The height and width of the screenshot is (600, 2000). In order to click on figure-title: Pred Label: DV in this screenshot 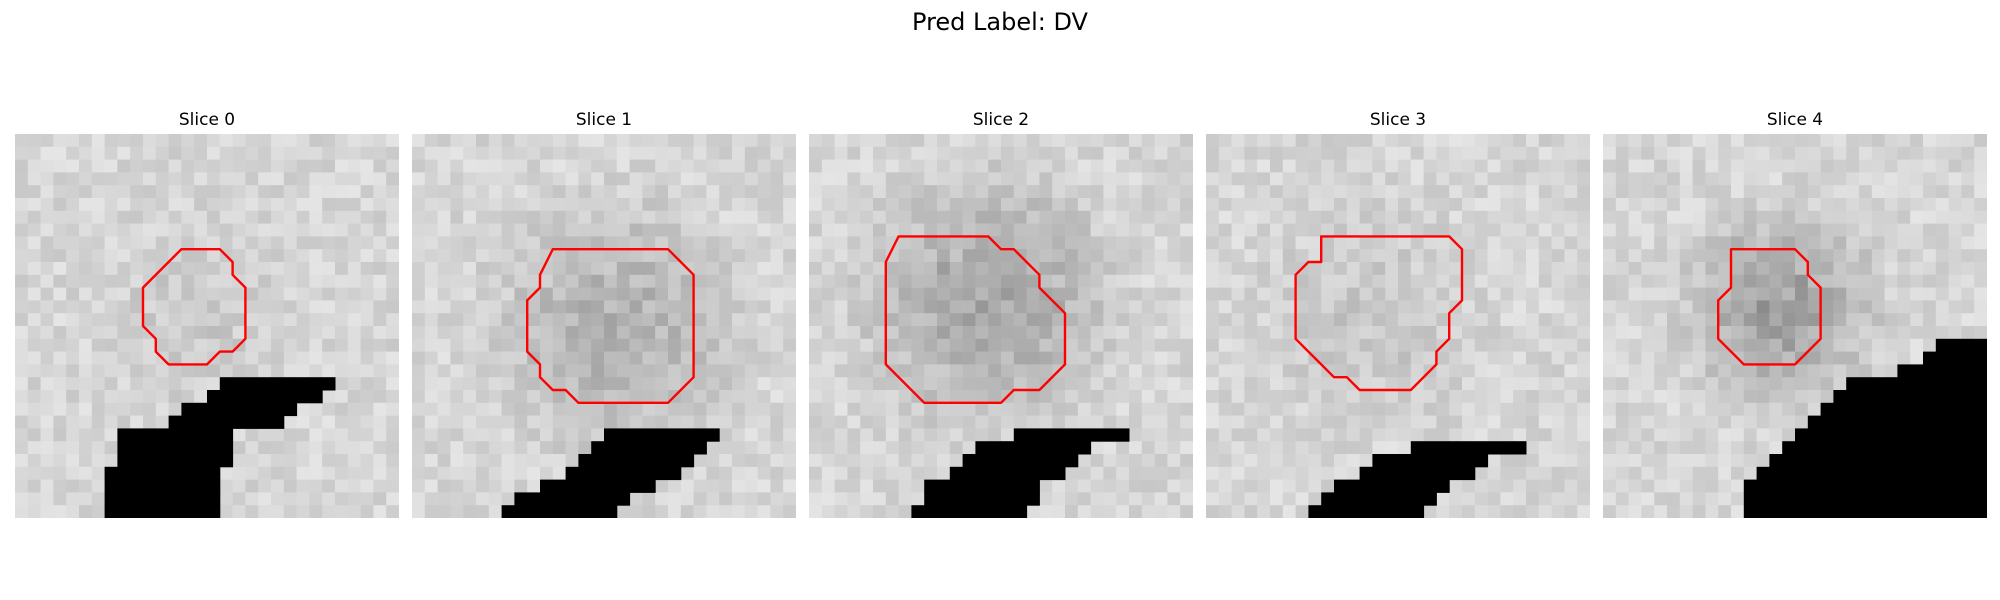, I will do `click(1000, 22)`.